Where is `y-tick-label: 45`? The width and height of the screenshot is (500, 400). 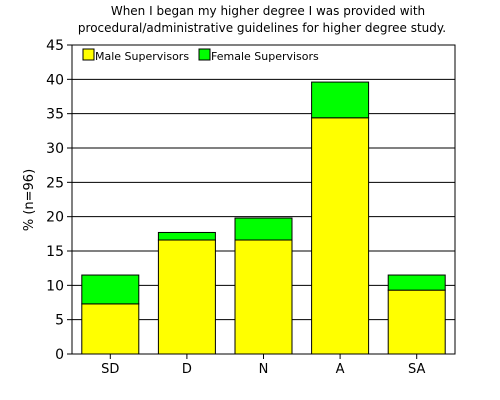
y-tick-label: 45 is located at coordinates (55, 46).